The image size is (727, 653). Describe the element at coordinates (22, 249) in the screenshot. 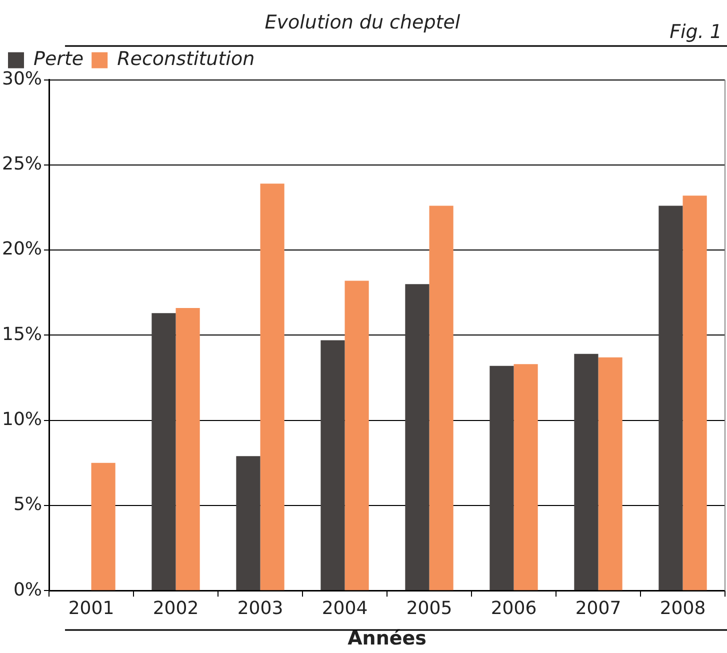

I see `y-tick-label: 20%` at that location.